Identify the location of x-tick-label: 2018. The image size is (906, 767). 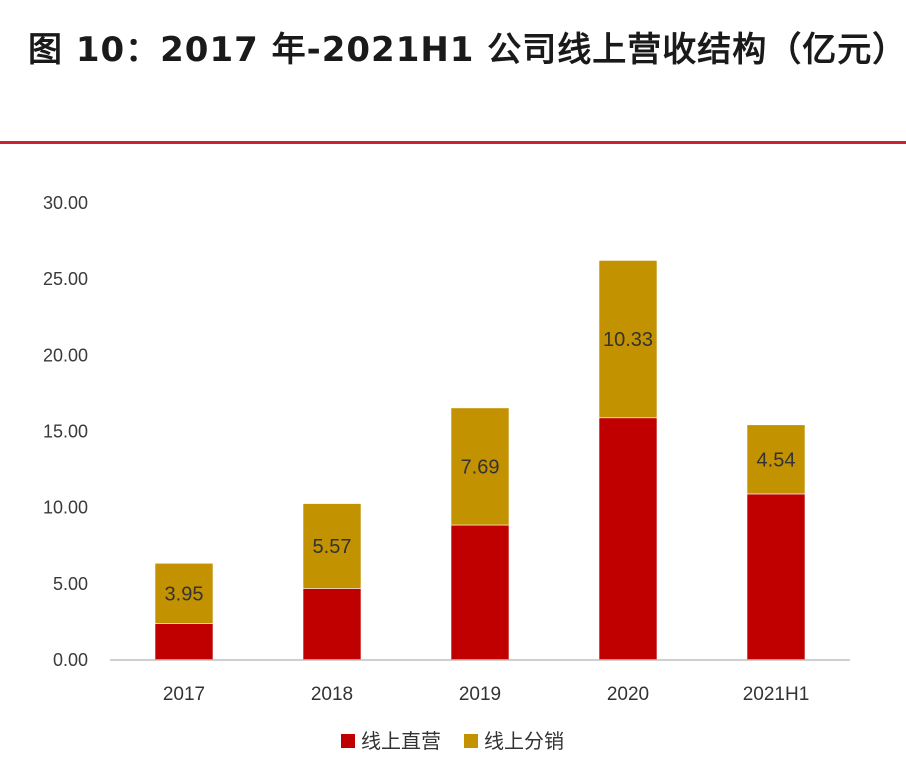
(332, 694).